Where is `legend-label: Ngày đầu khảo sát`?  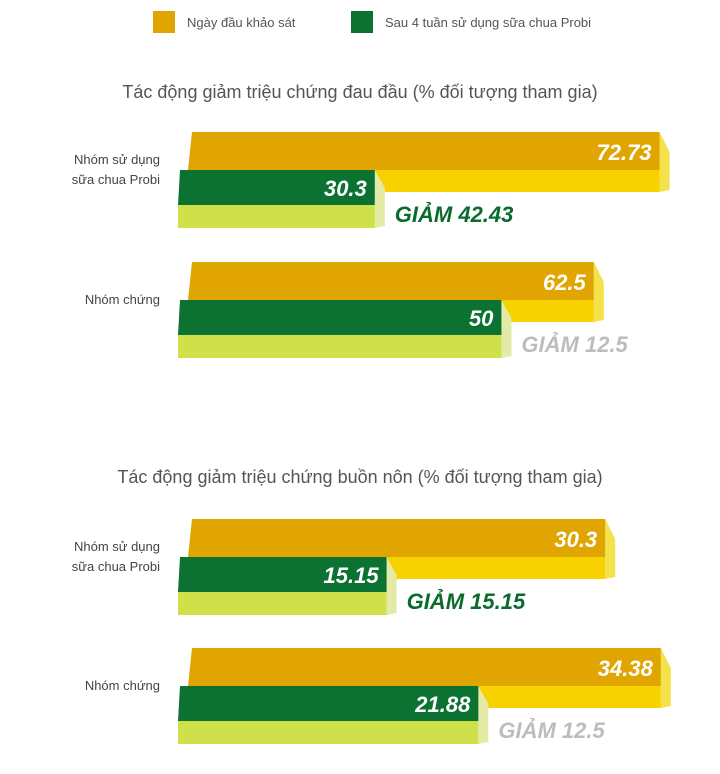 legend-label: Ngày đầu khảo sát is located at coordinates (241, 22).